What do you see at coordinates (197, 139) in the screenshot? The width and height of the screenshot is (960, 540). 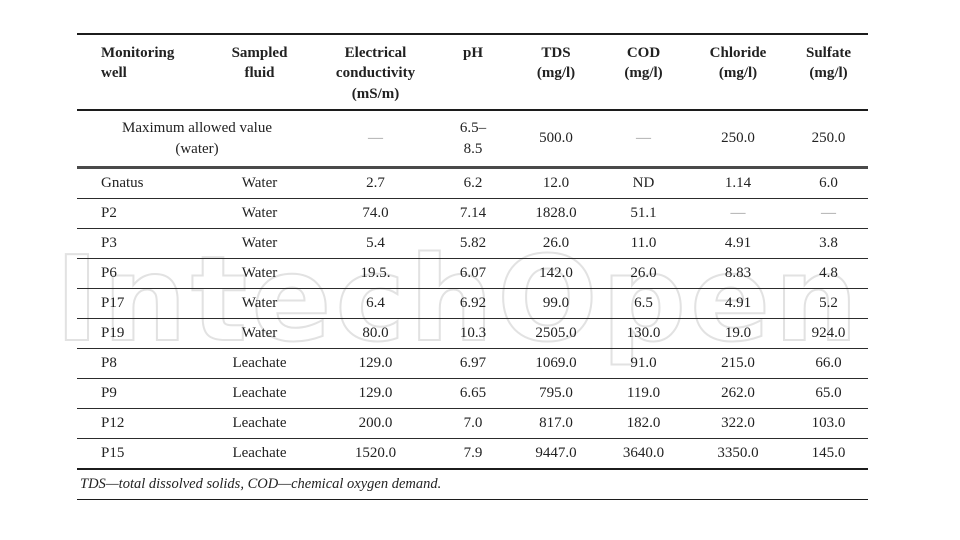 I see `max-allowed-label: Maximum allowed value (water)` at bounding box center [197, 139].